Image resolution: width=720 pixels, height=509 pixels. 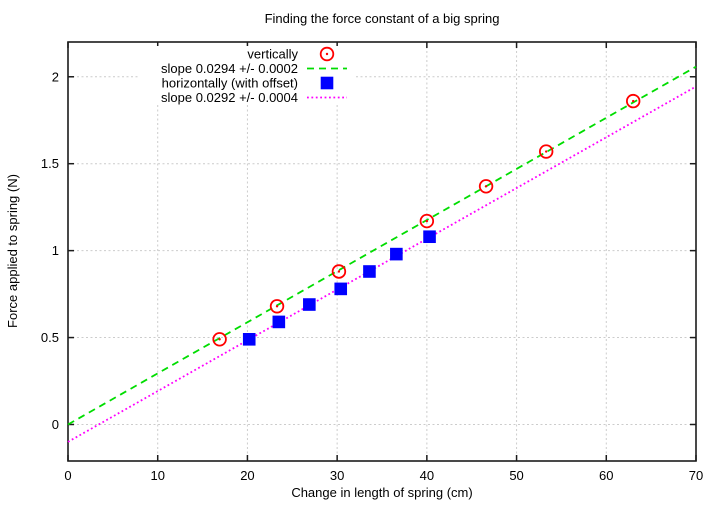 I want to click on y-tick-label: 1.5, so click(x=50, y=163).